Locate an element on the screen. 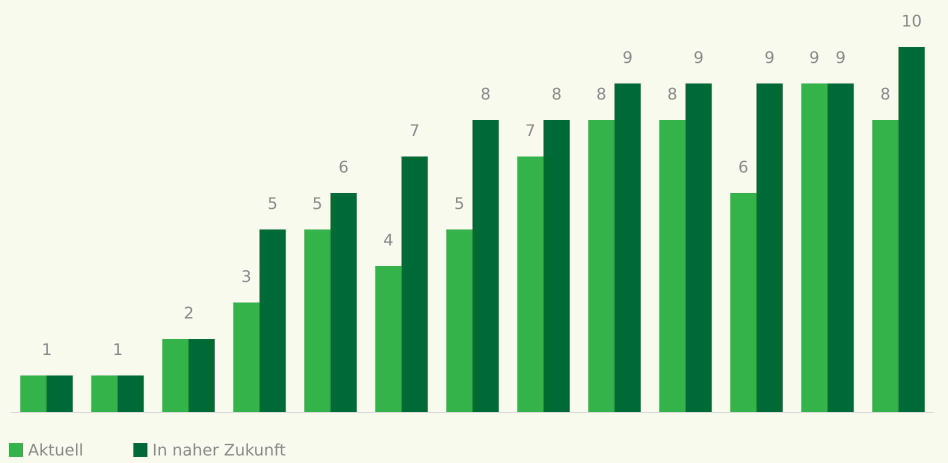 This screenshot has width=948, height=463. data-label: 3 is located at coordinates (246, 276).